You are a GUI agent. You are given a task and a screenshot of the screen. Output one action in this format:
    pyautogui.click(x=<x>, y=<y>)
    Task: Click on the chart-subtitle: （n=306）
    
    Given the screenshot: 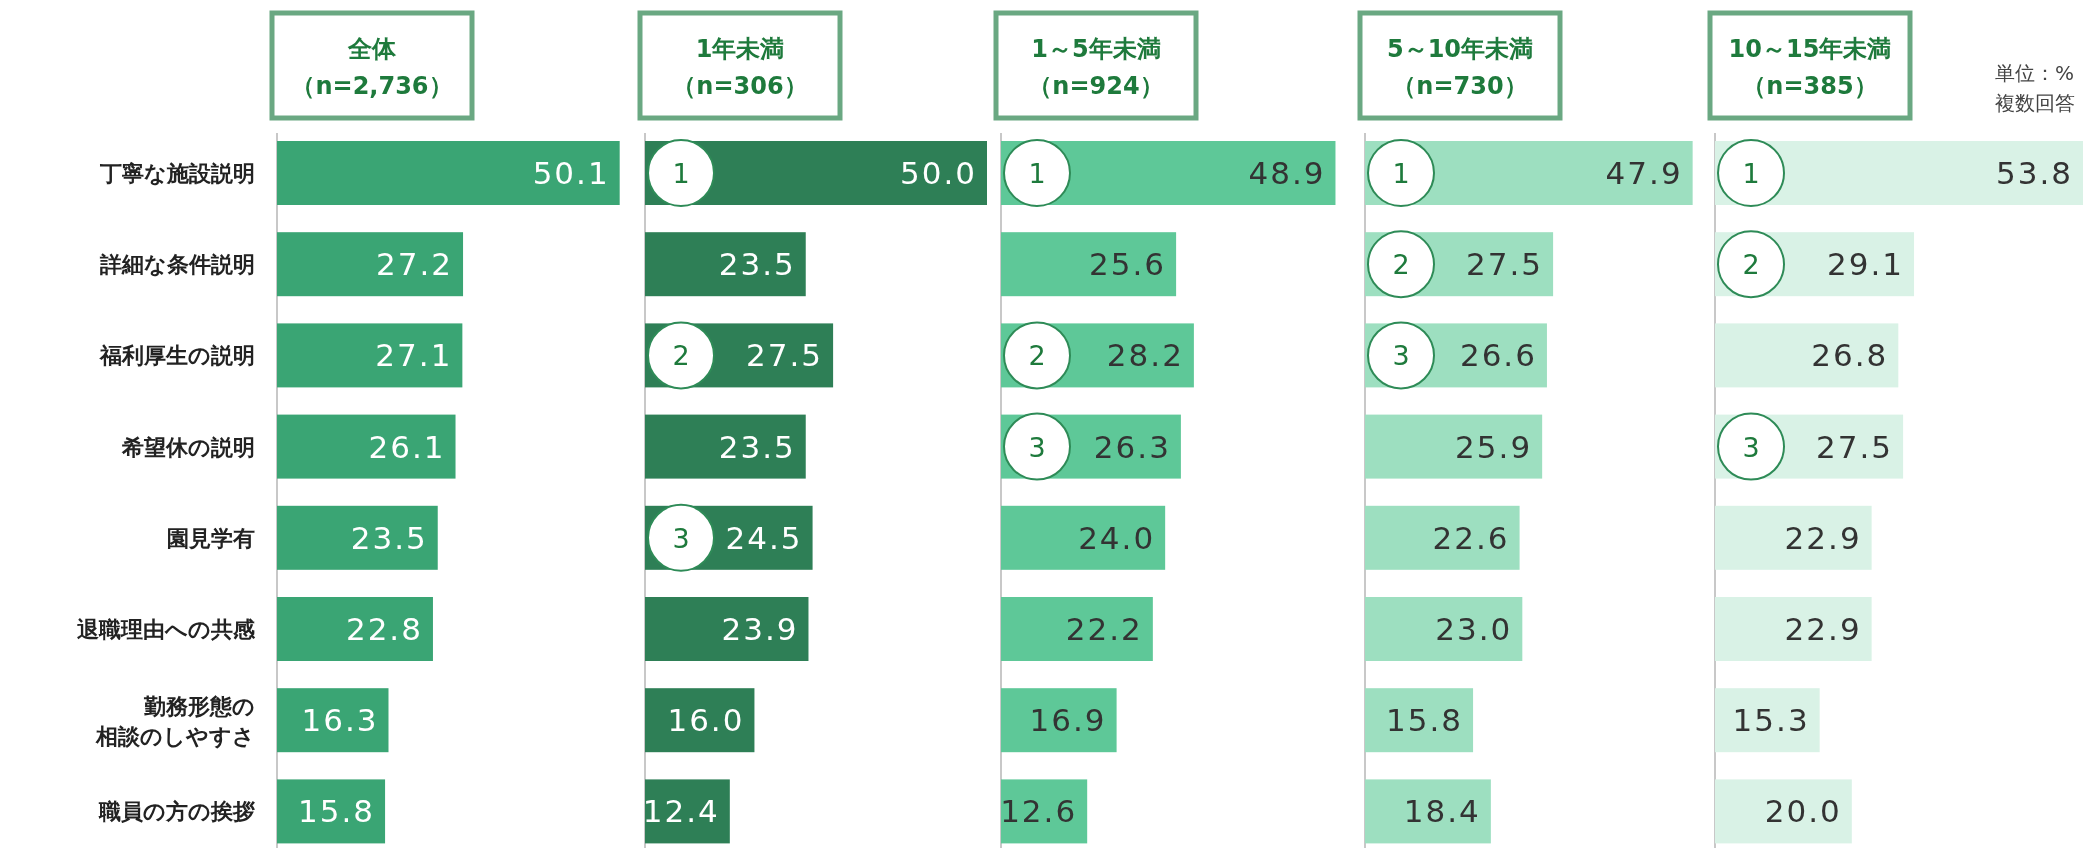 What is the action you would take?
    pyautogui.click(x=740, y=86)
    